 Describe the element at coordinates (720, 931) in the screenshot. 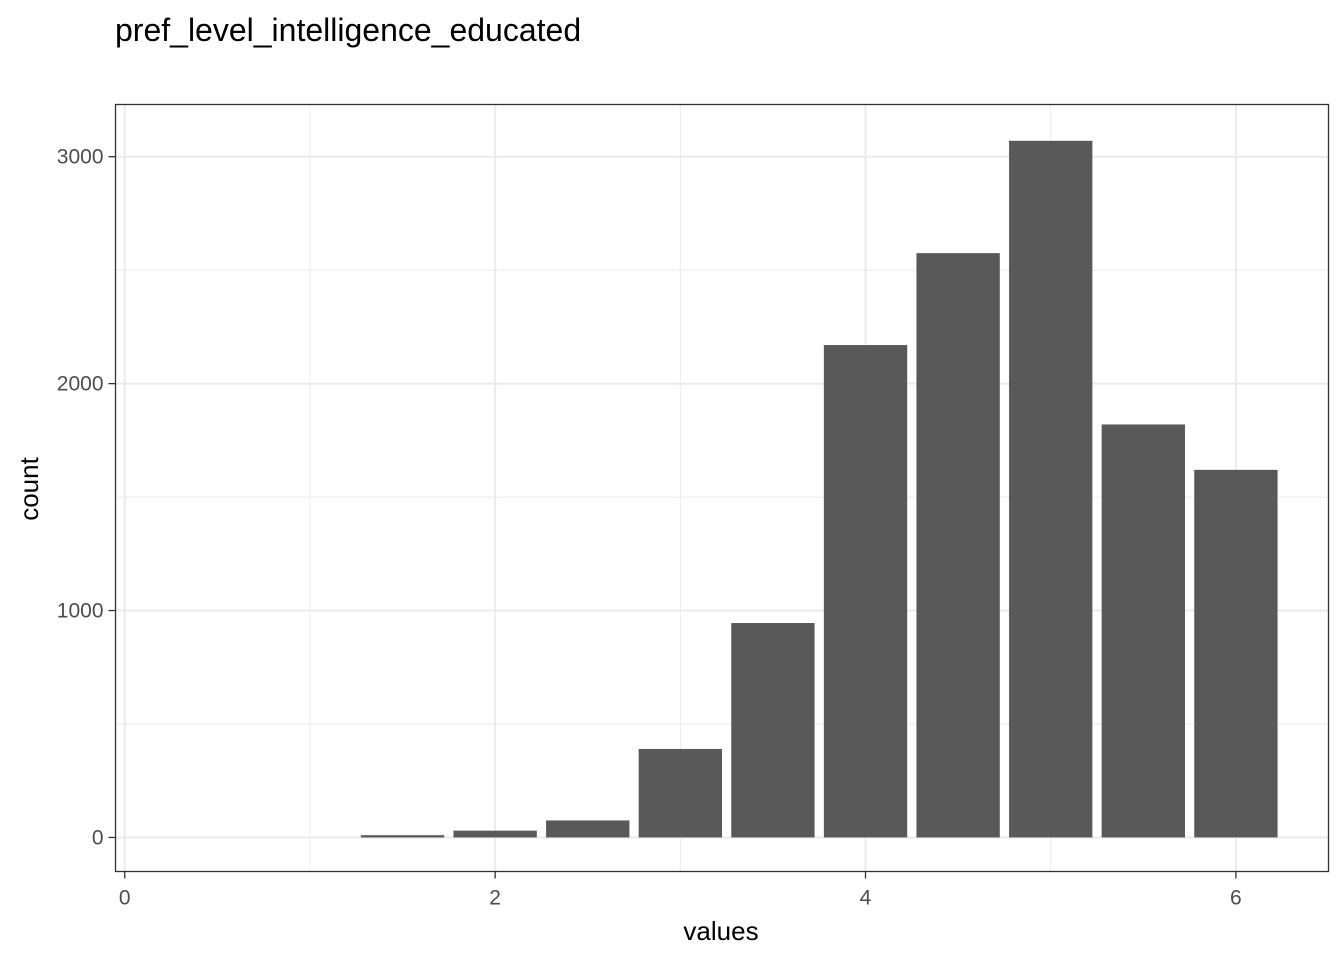

I see `x-axis-title: values` at that location.